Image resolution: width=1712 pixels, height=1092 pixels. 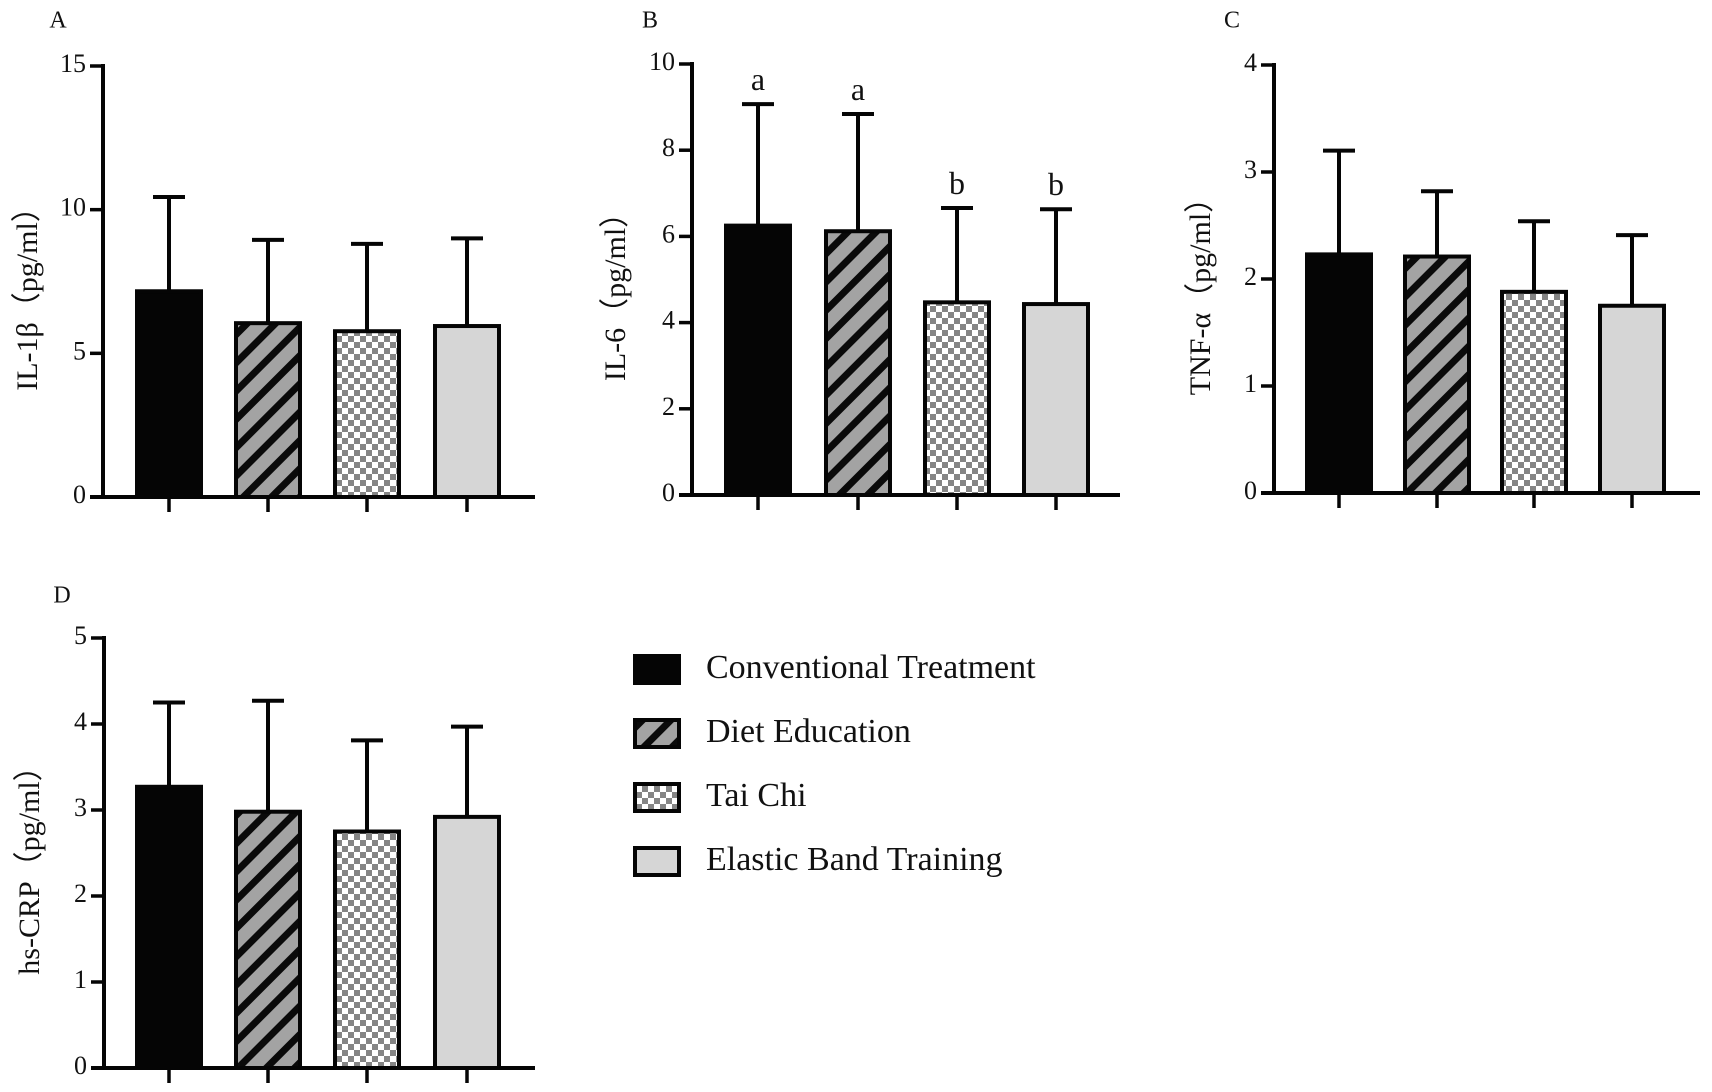 What do you see at coordinates (61, 596) in the screenshot?
I see `panel-letter: D` at bounding box center [61, 596].